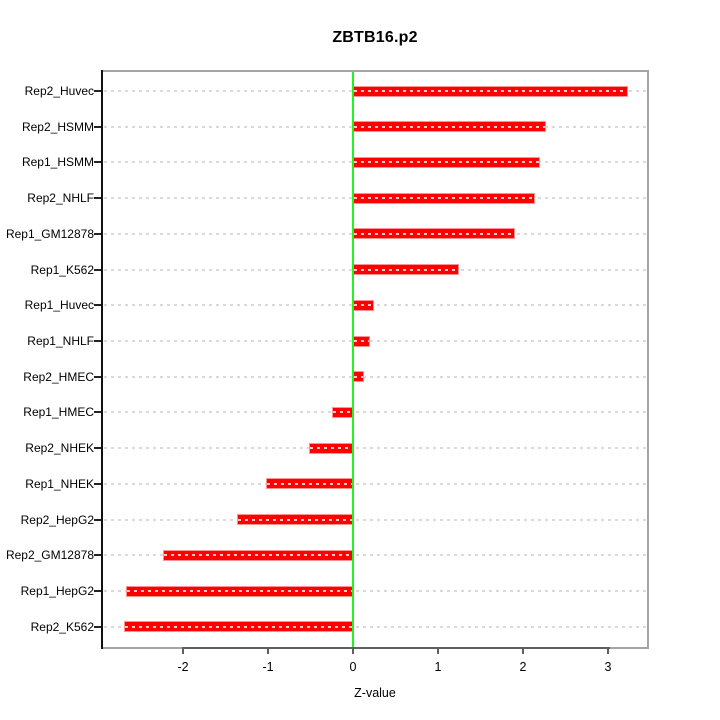  What do you see at coordinates (60, 341) in the screenshot?
I see `y-tick-label-rep1_nhlf: Rep1_NHLF` at bounding box center [60, 341].